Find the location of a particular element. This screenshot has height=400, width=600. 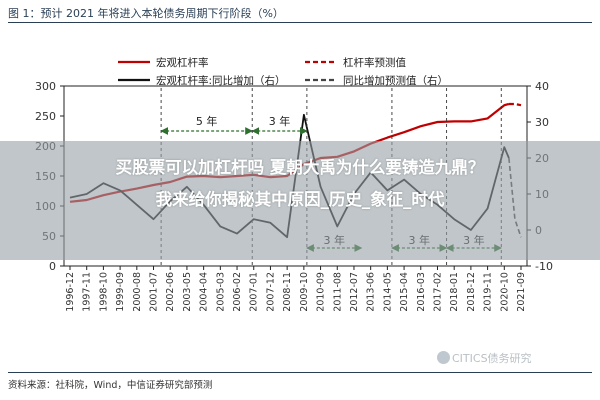

x-tick-label: 2005-03 is located at coordinates (220, 292).